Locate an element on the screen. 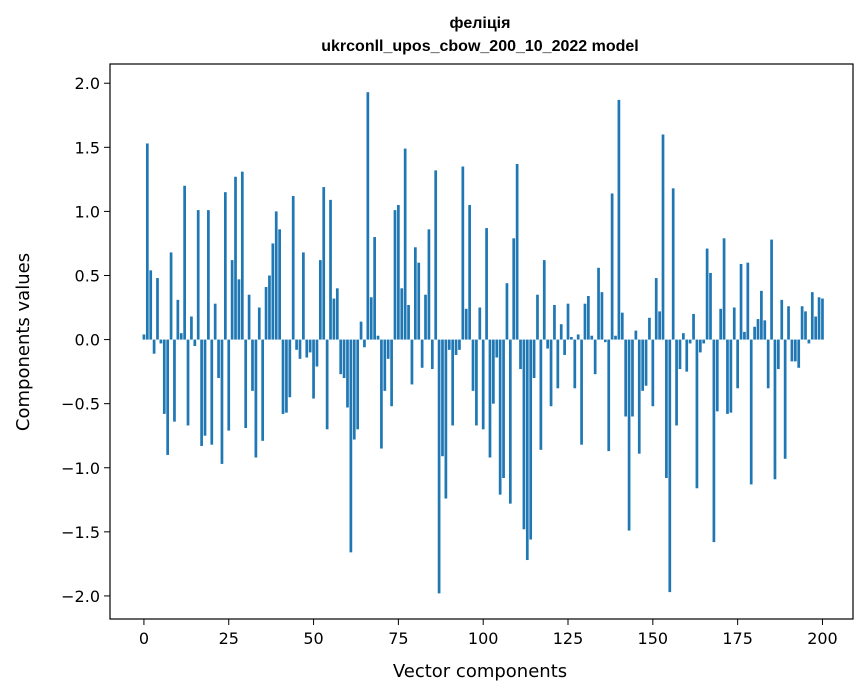 This screenshot has width=867, height=696. y-tick-label: 1.5 is located at coordinates (87, 147).